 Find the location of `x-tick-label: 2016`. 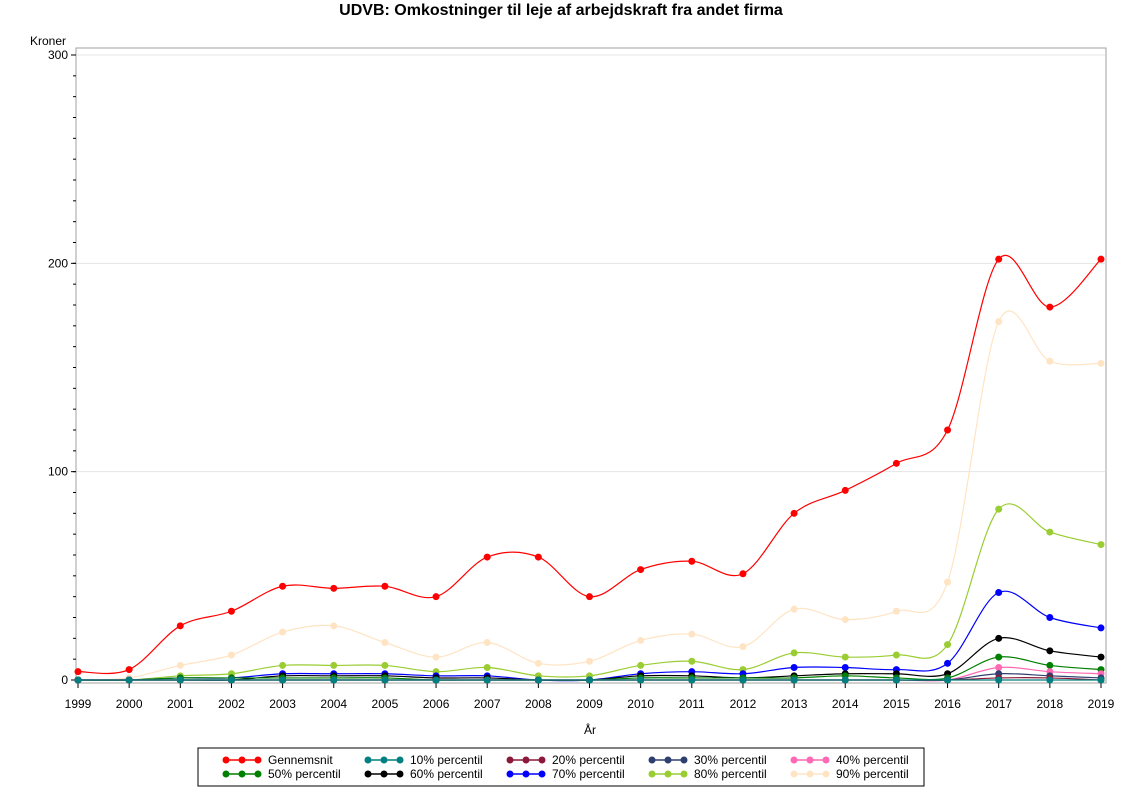

x-tick-label: 2016 is located at coordinates (947, 704).